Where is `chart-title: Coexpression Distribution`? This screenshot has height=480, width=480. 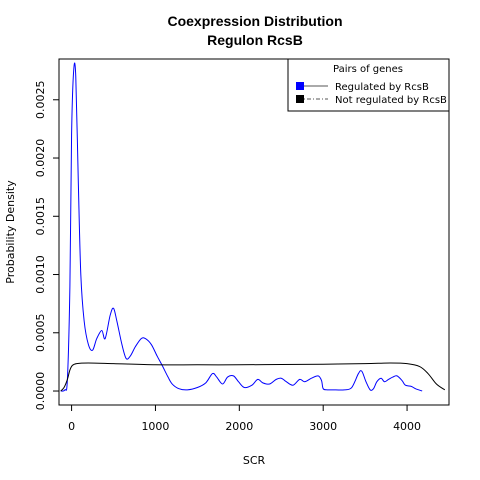 chart-title: Coexpression Distribution is located at coordinates (254, 21).